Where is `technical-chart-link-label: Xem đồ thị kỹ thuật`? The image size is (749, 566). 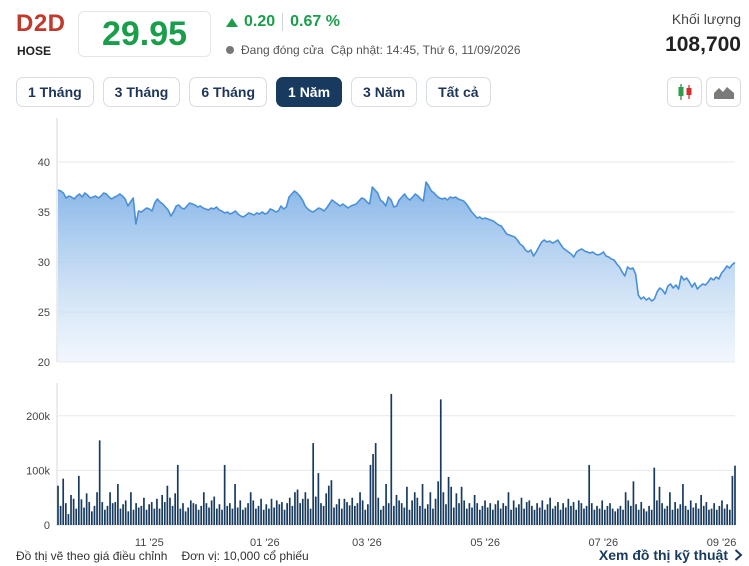 technical-chart-link-label: Xem đồ thị kỹ thuật is located at coordinates (663, 555).